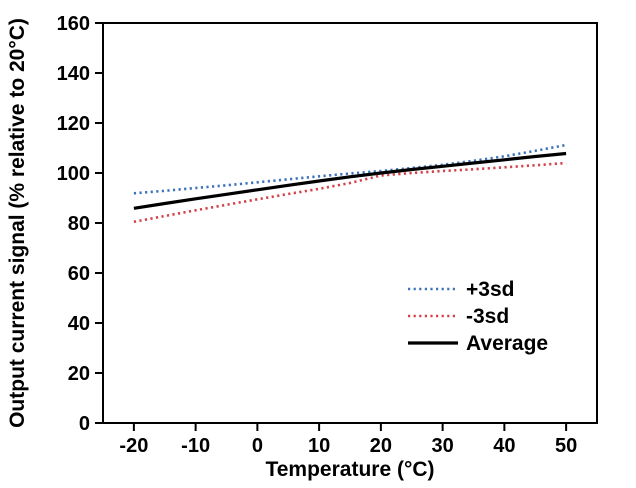  What do you see at coordinates (319, 446) in the screenshot?
I see `x-tick-label: 10` at bounding box center [319, 446].